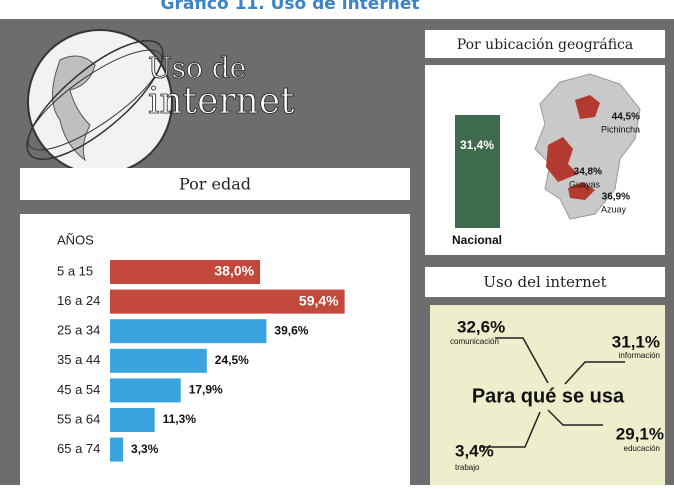 Image resolution: width=674 pixels, height=489 pixels. I want to click on y-tick-label: 65 a 74, so click(78, 448).